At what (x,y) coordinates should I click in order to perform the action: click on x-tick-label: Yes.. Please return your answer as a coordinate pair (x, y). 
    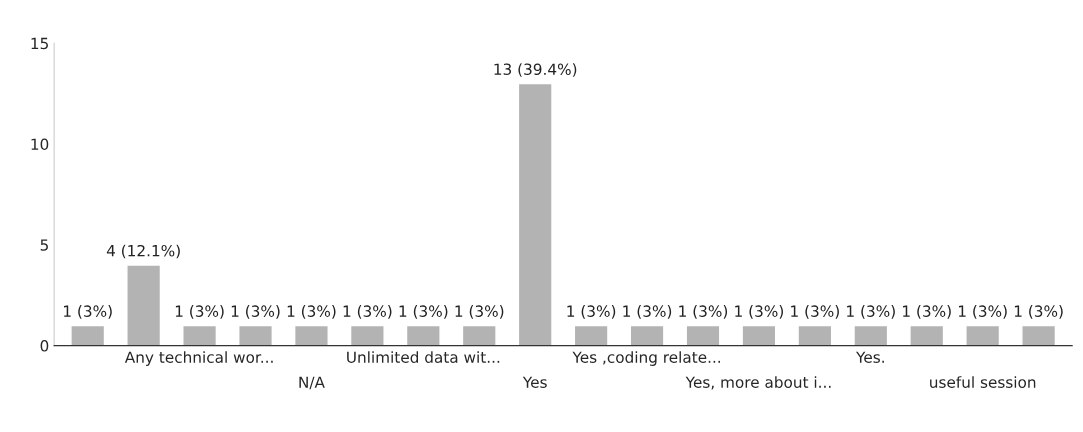
    Looking at the image, I should click on (870, 357).